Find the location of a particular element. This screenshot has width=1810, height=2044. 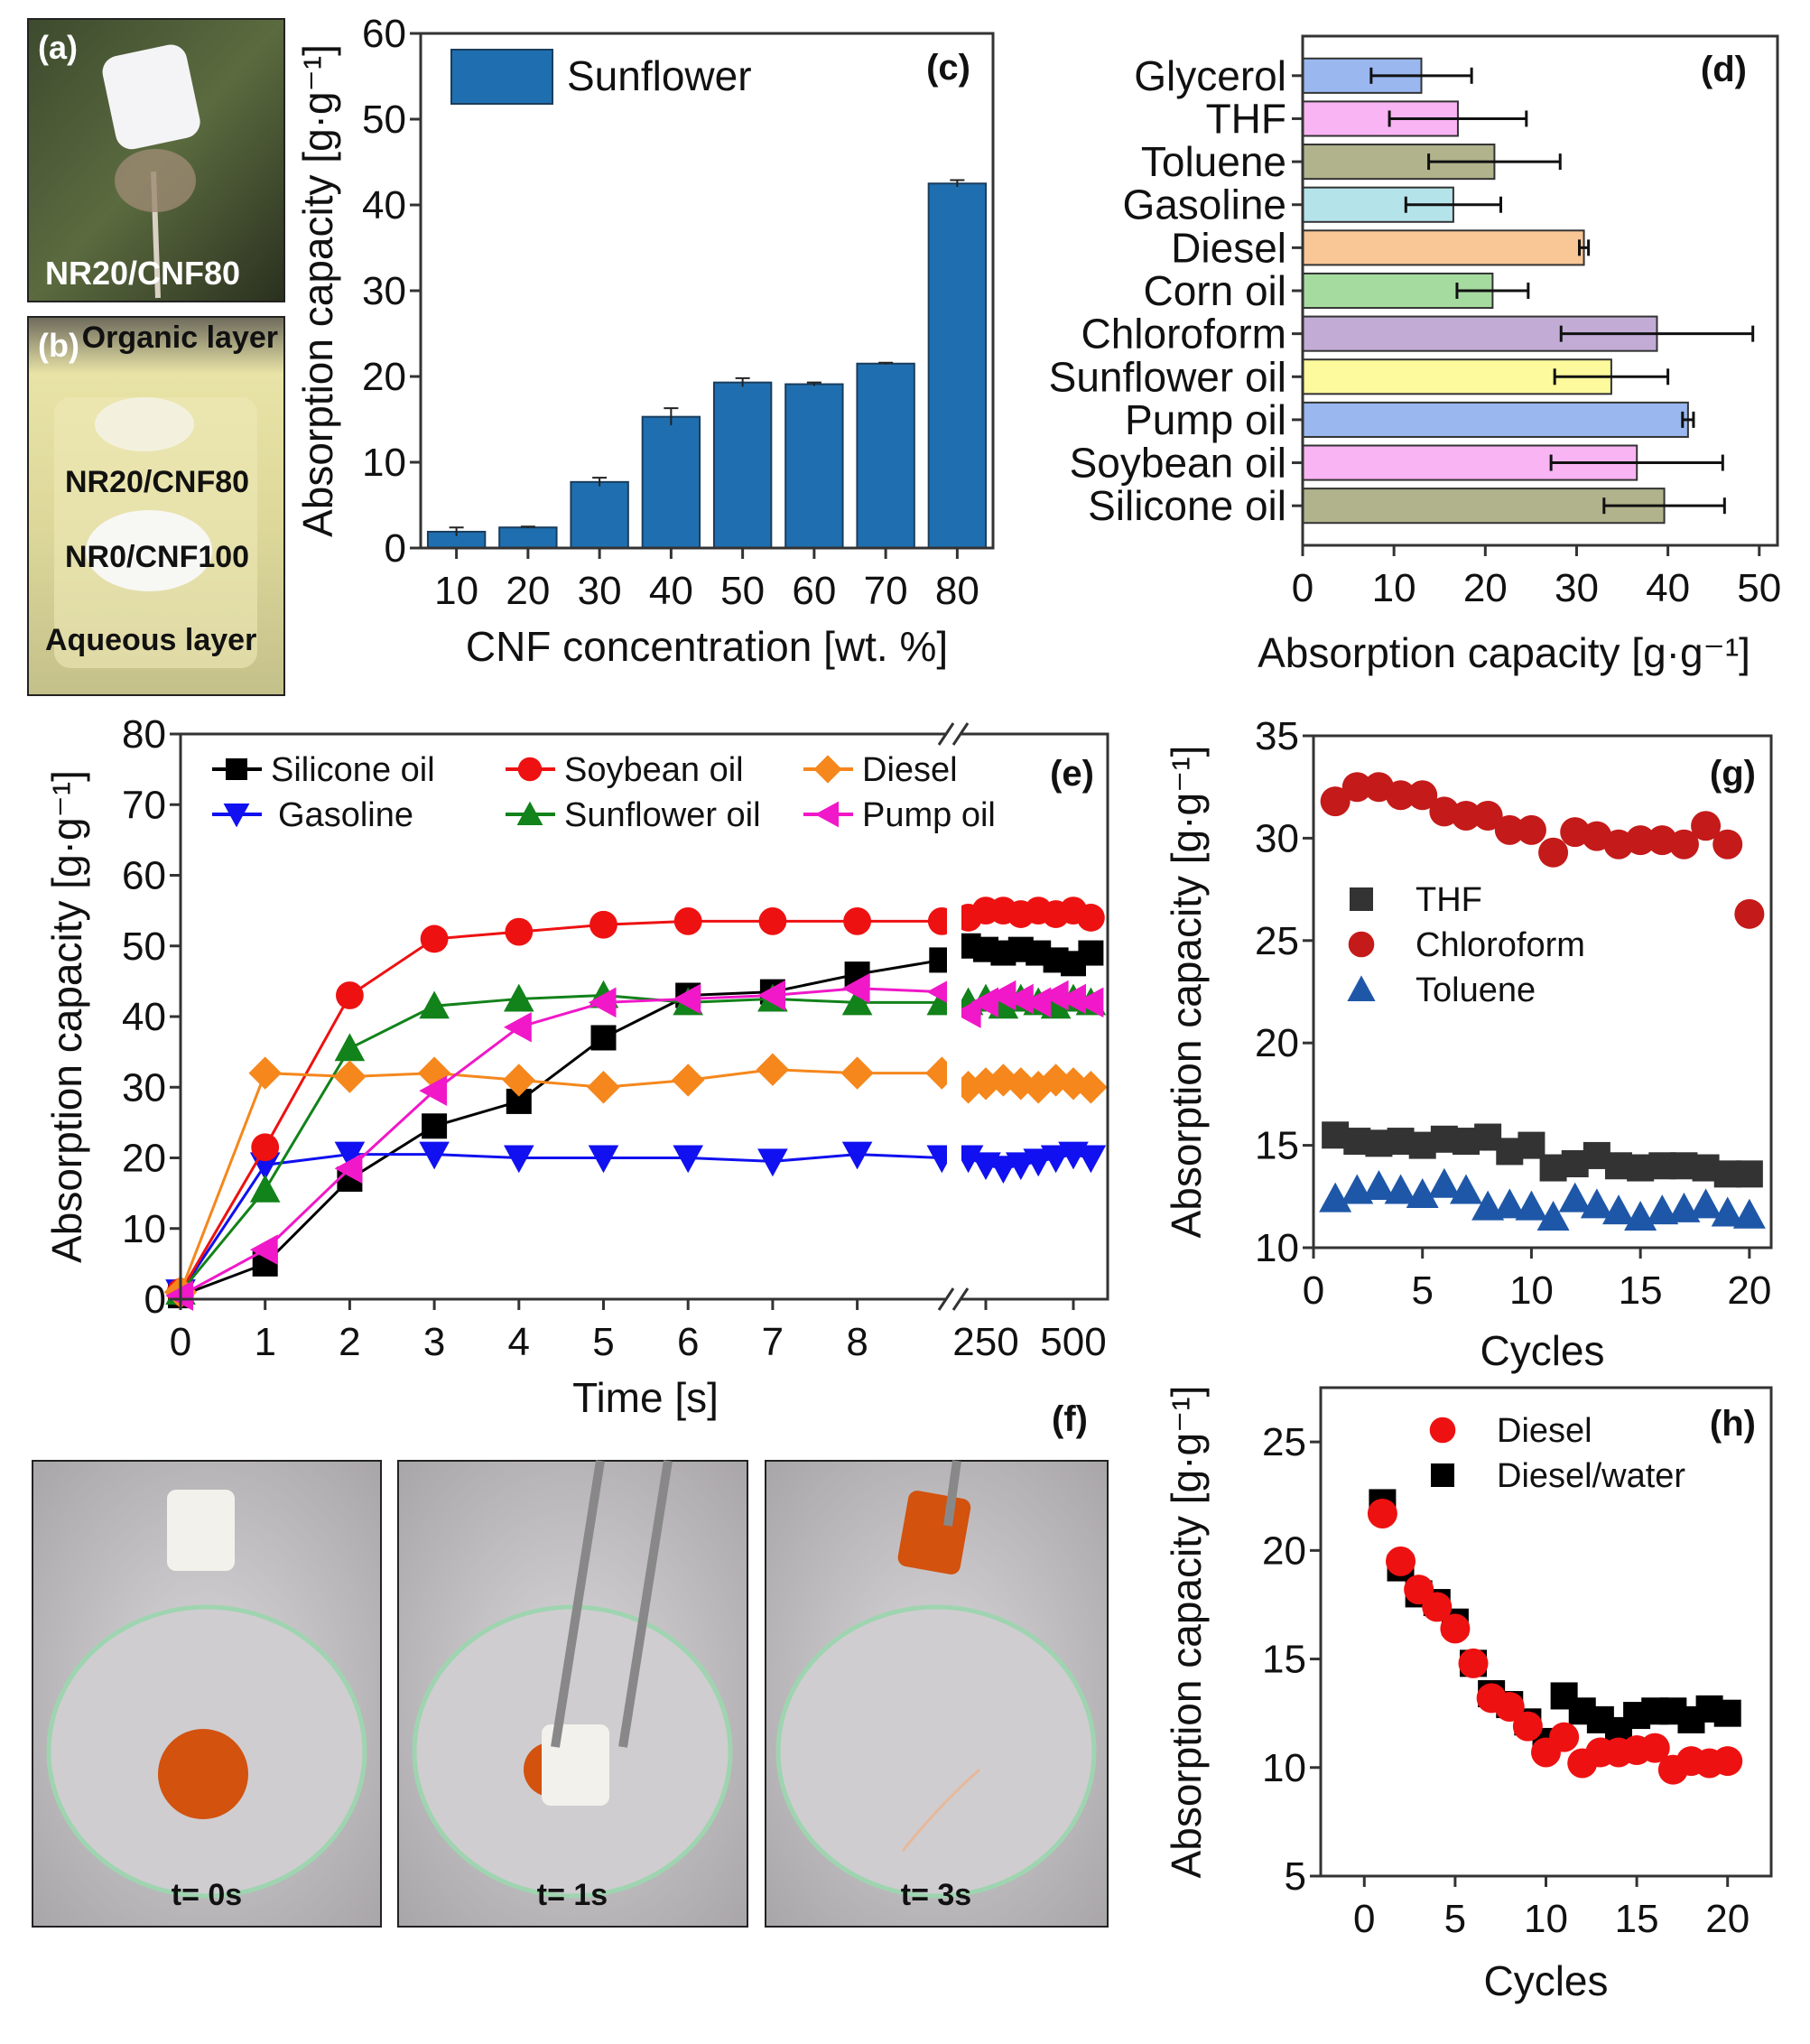

series-silicone-oil is located at coordinates (636, 1121).